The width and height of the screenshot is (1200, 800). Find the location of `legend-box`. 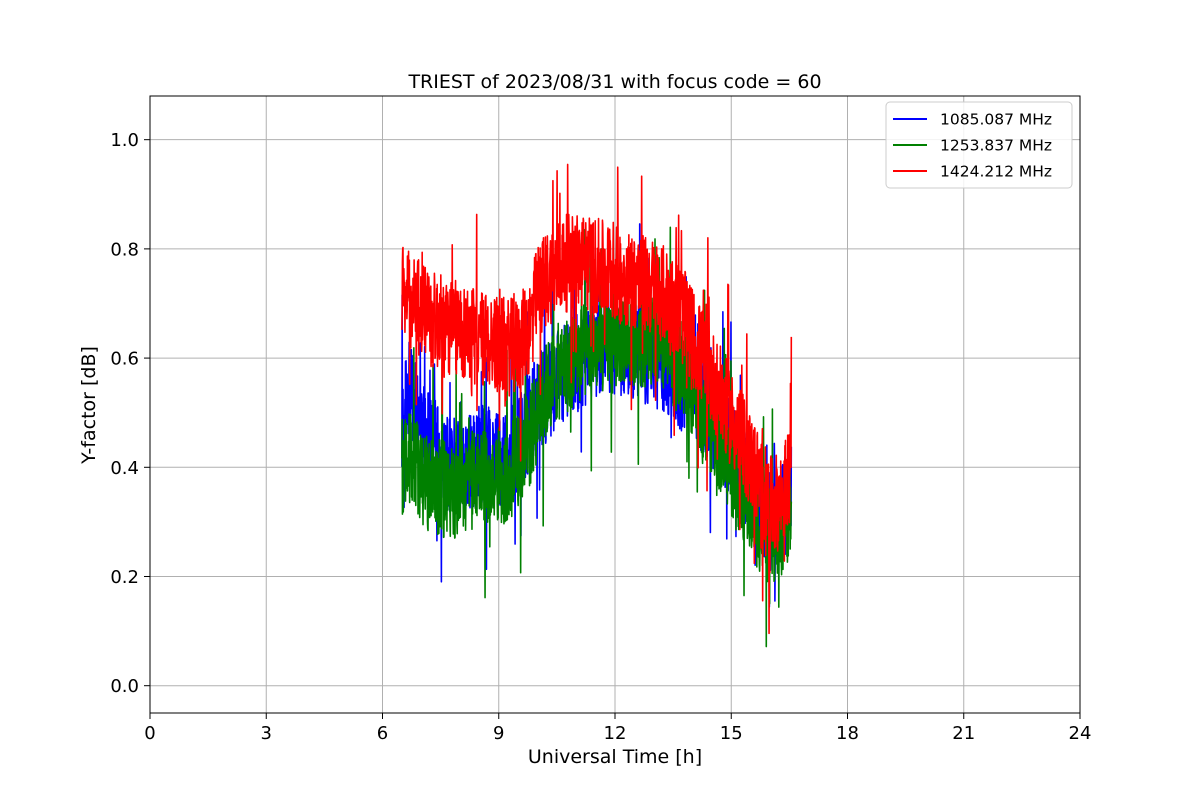

legend-box is located at coordinates (979, 145).